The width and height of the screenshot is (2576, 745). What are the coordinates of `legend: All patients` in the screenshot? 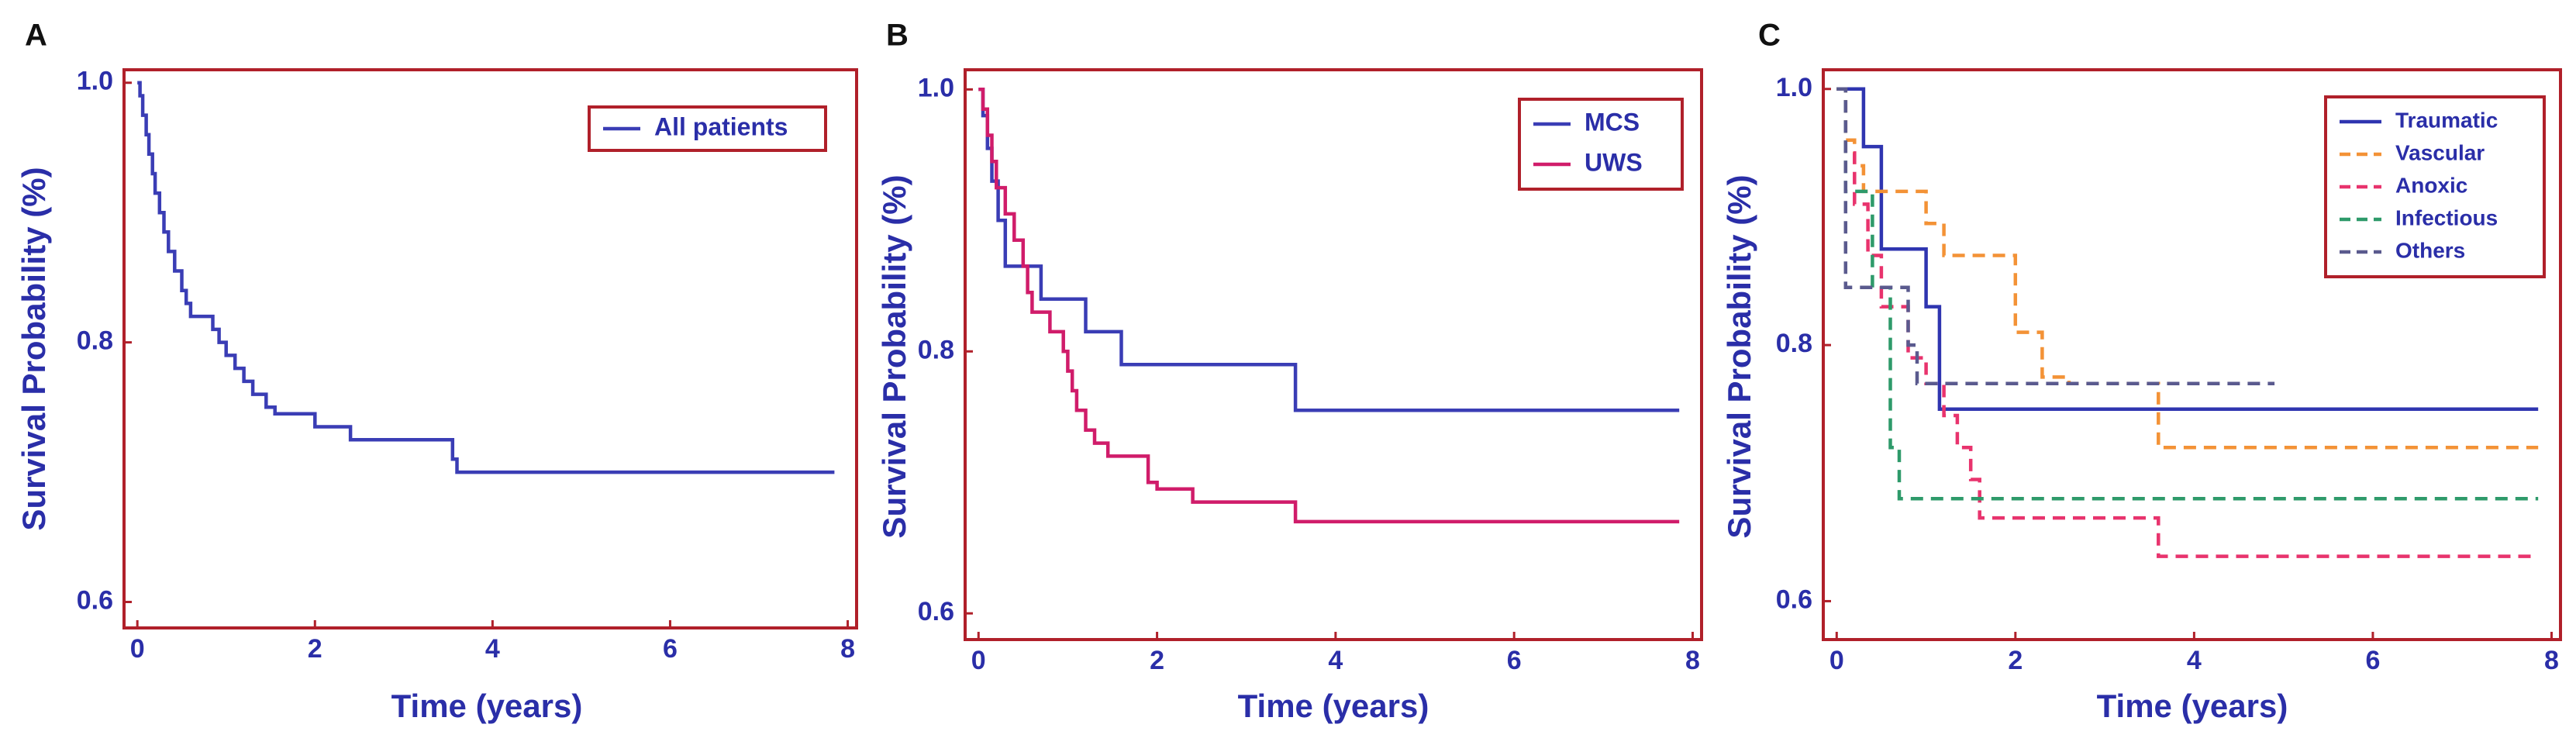 It's located at (707, 128).